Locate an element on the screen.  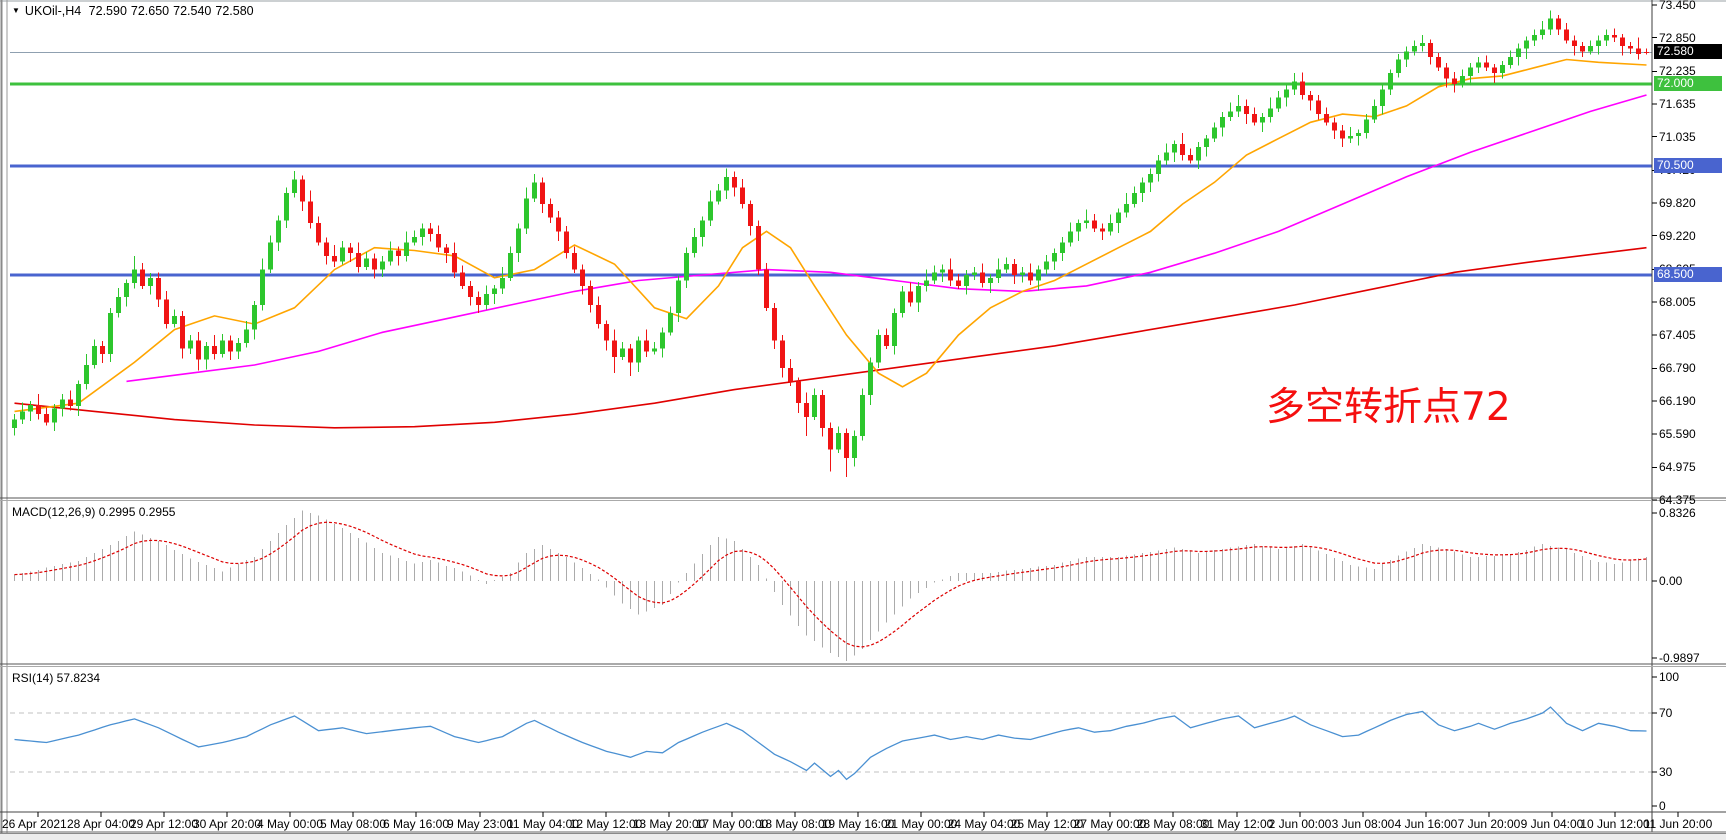
quote-low: 72.540 is located at coordinates (192, 11).